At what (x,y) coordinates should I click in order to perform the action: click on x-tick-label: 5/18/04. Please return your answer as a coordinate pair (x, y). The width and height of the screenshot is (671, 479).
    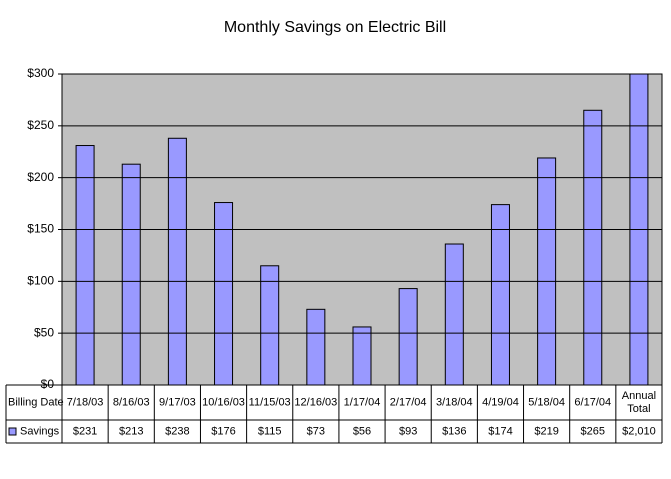
    Looking at the image, I should click on (546, 402).